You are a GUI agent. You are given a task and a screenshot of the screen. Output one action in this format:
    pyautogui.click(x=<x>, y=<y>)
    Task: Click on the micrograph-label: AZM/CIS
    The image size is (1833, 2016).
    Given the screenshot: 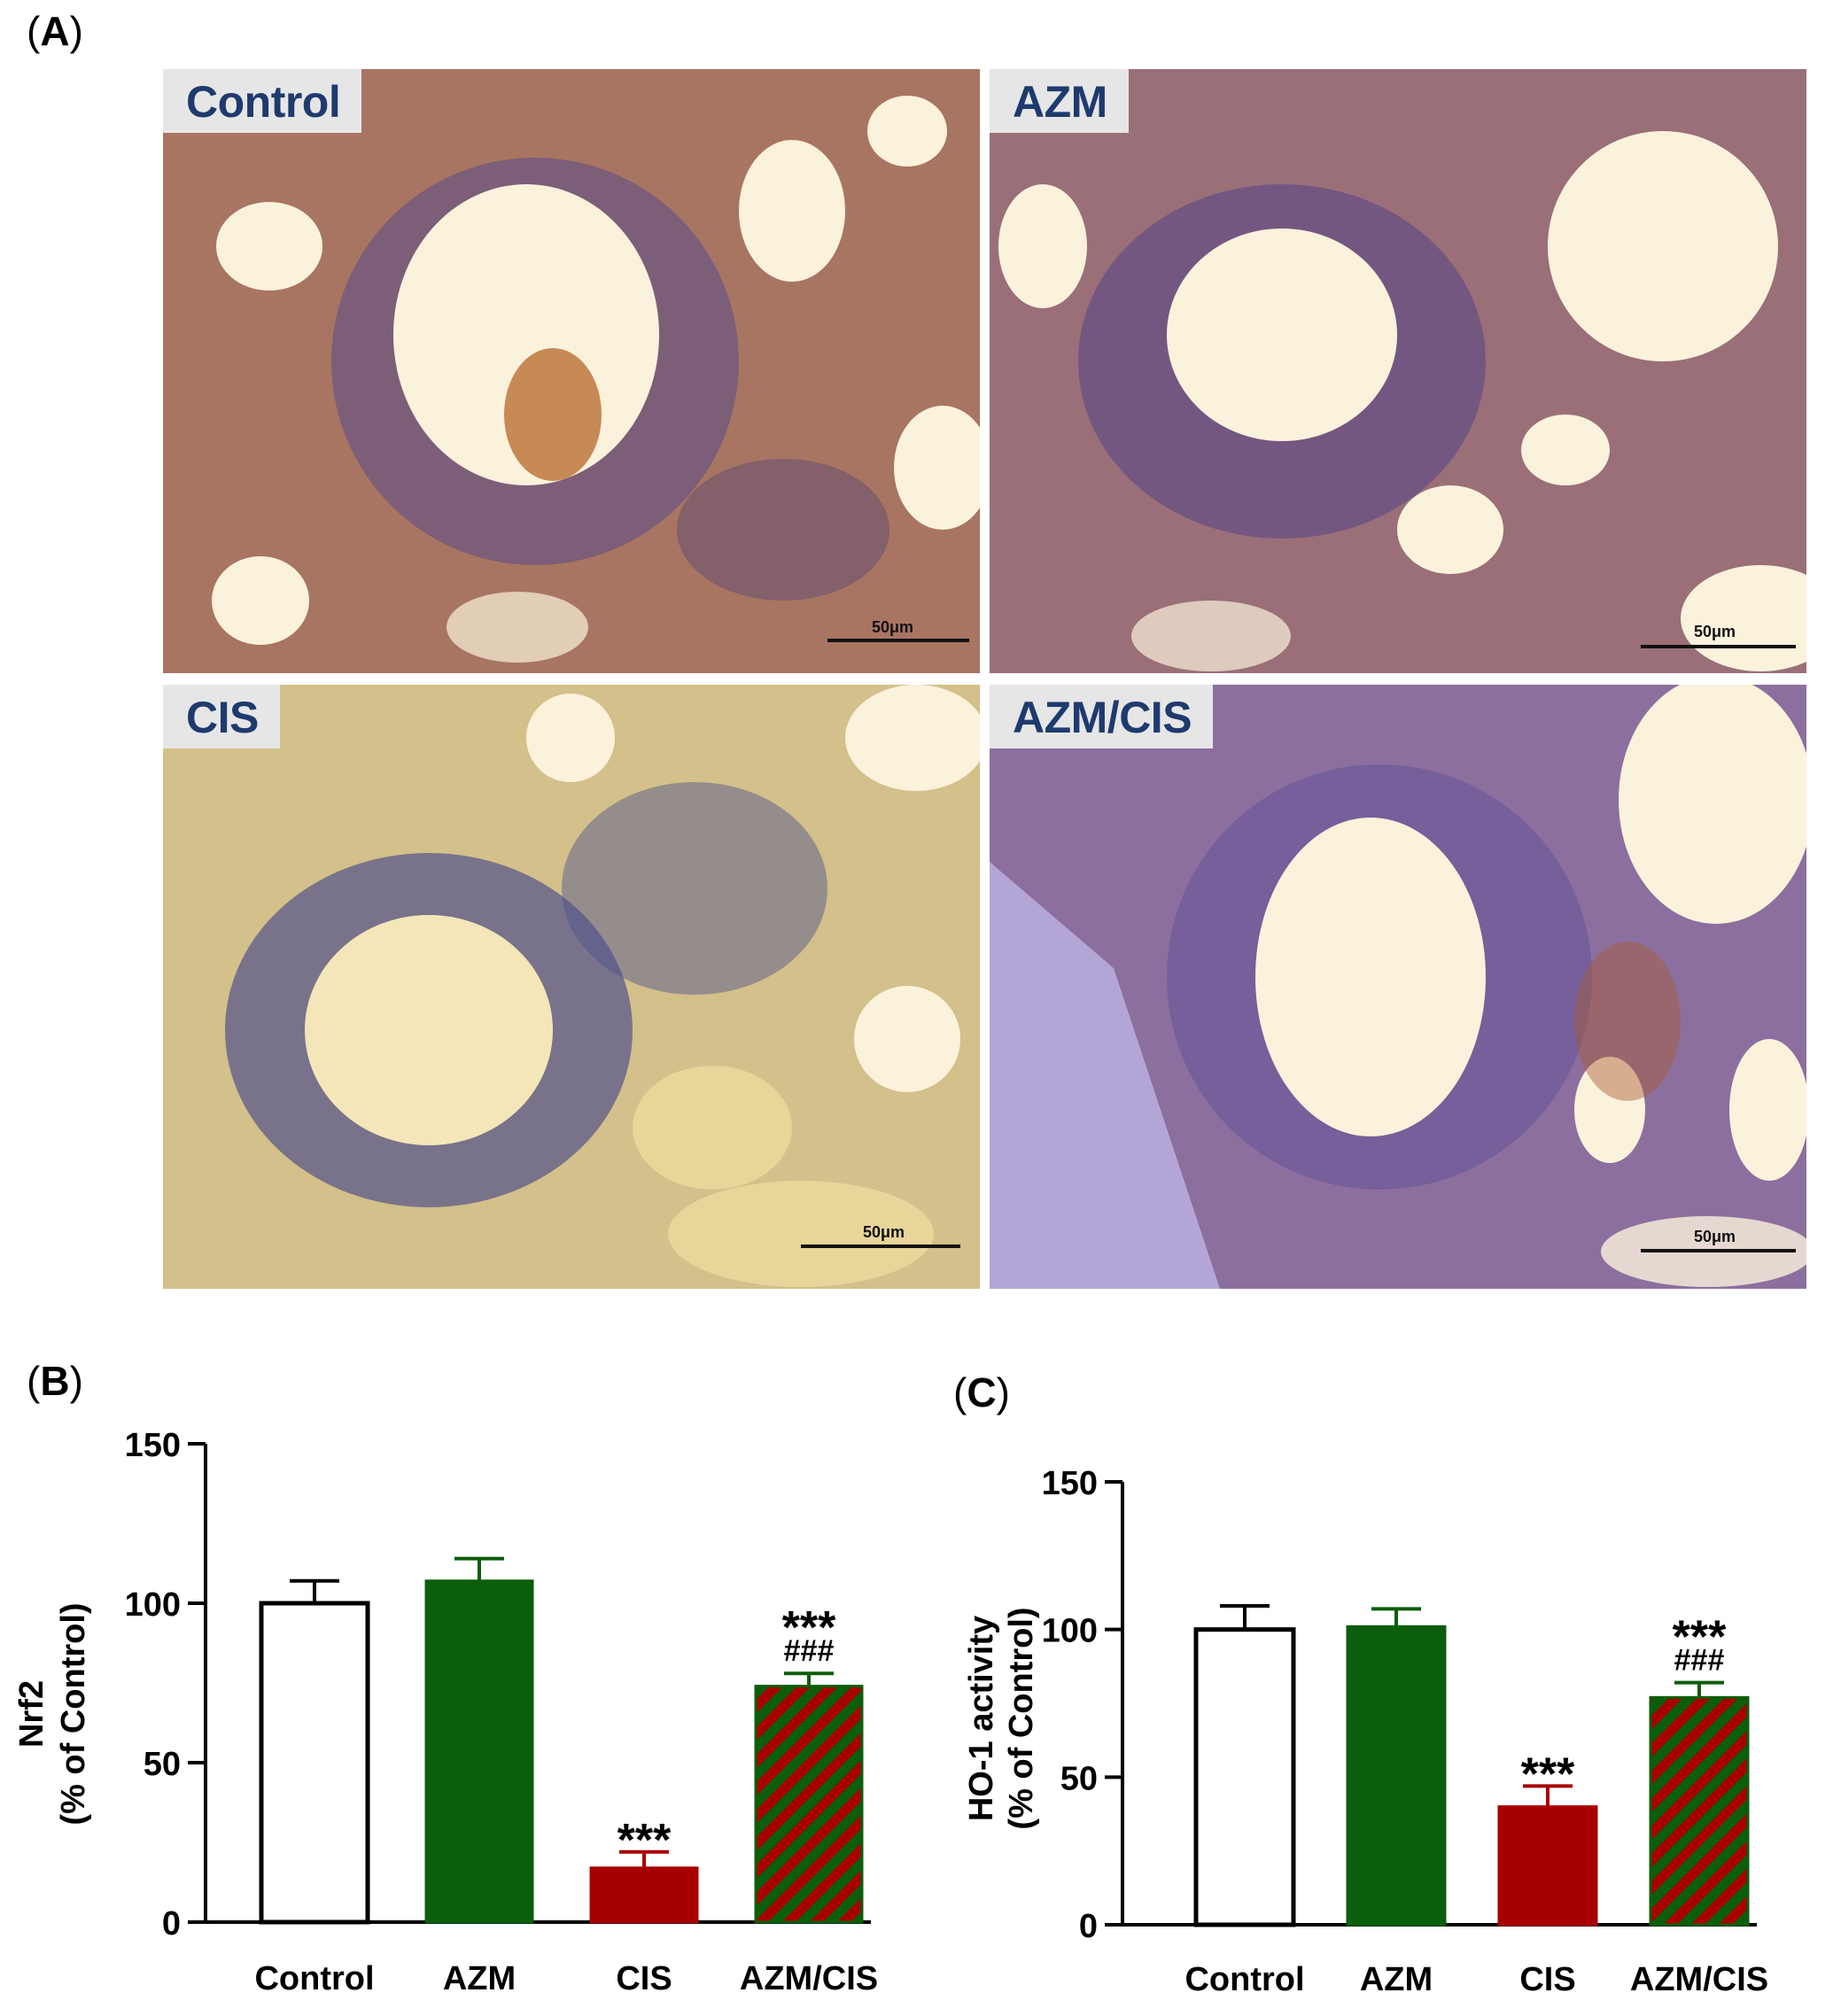 What is the action you would take?
    pyautogui.click(x=1102, y=716)
    